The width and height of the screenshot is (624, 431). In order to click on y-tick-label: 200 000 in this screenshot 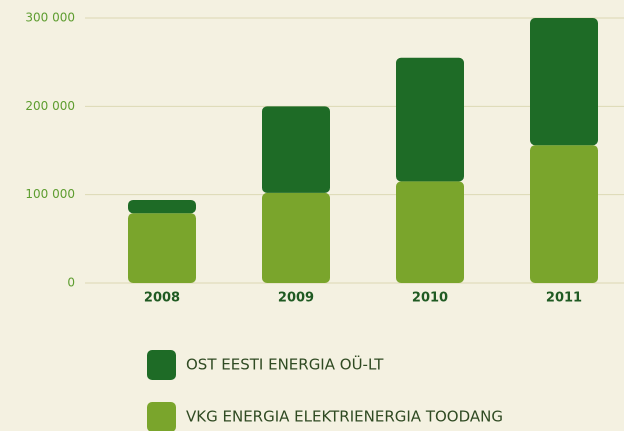, I will do `click(50, 106)`.